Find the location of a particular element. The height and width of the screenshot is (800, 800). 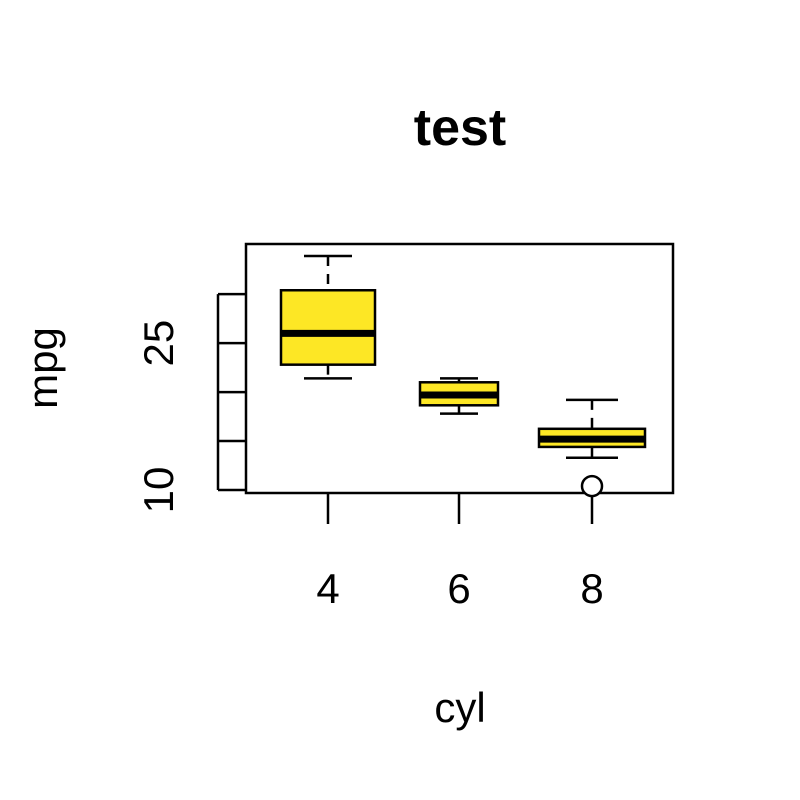

chart-title: test is located at coordinates (460, 128).